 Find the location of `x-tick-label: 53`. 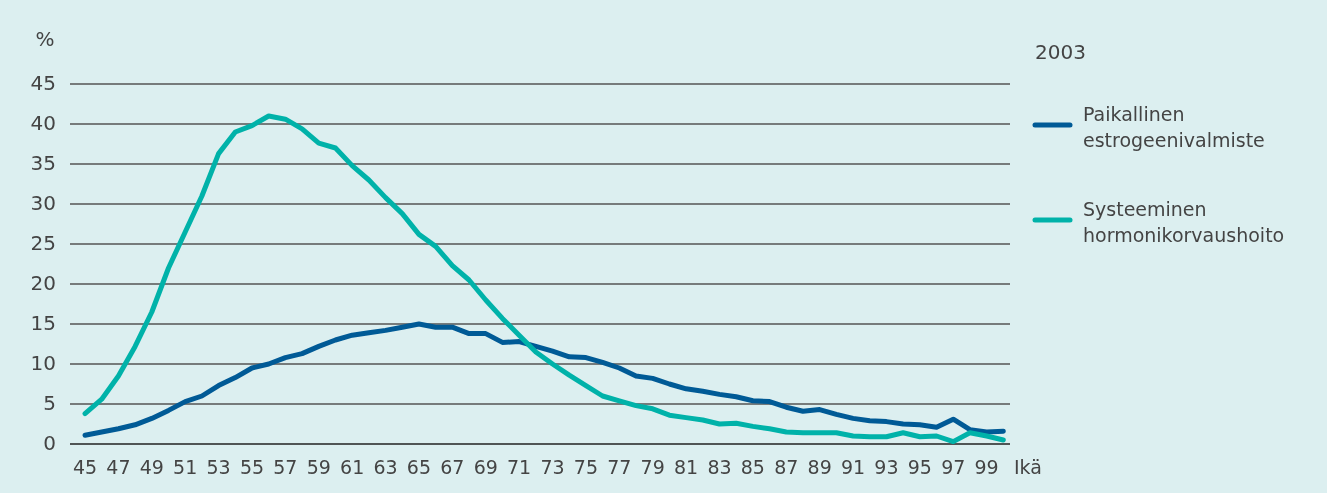

x-tick-label: 53 is located at coordinates (218, 466).